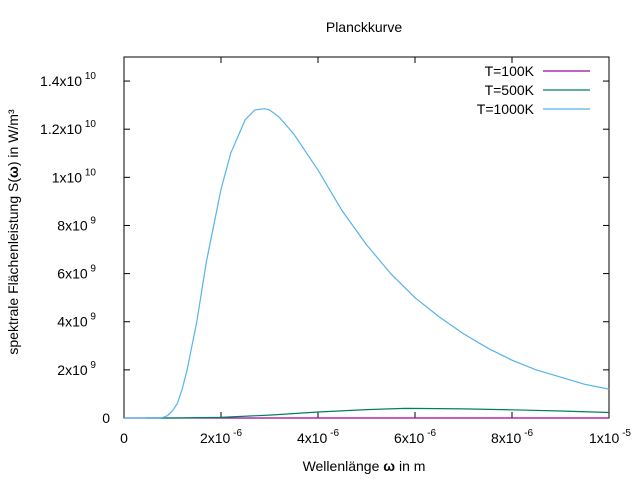  I want to click on x-tick-label: 6x10 -6, so click(415, 437).